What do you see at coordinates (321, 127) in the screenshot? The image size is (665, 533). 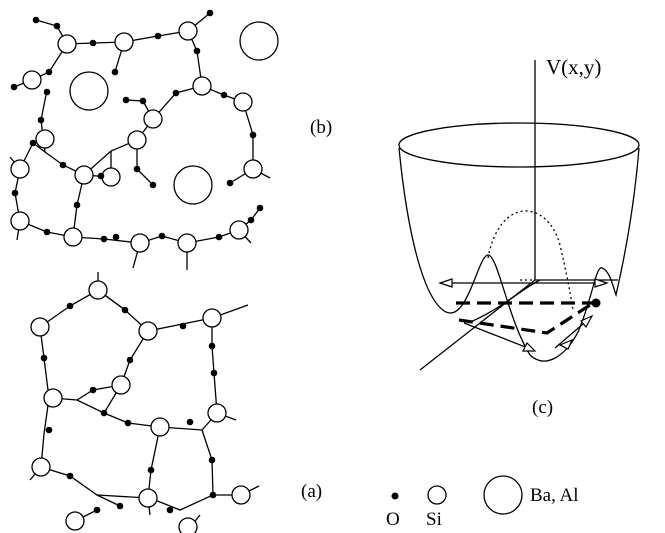 I see `panel-label-b: (b)` at bounding box center [321, 127].